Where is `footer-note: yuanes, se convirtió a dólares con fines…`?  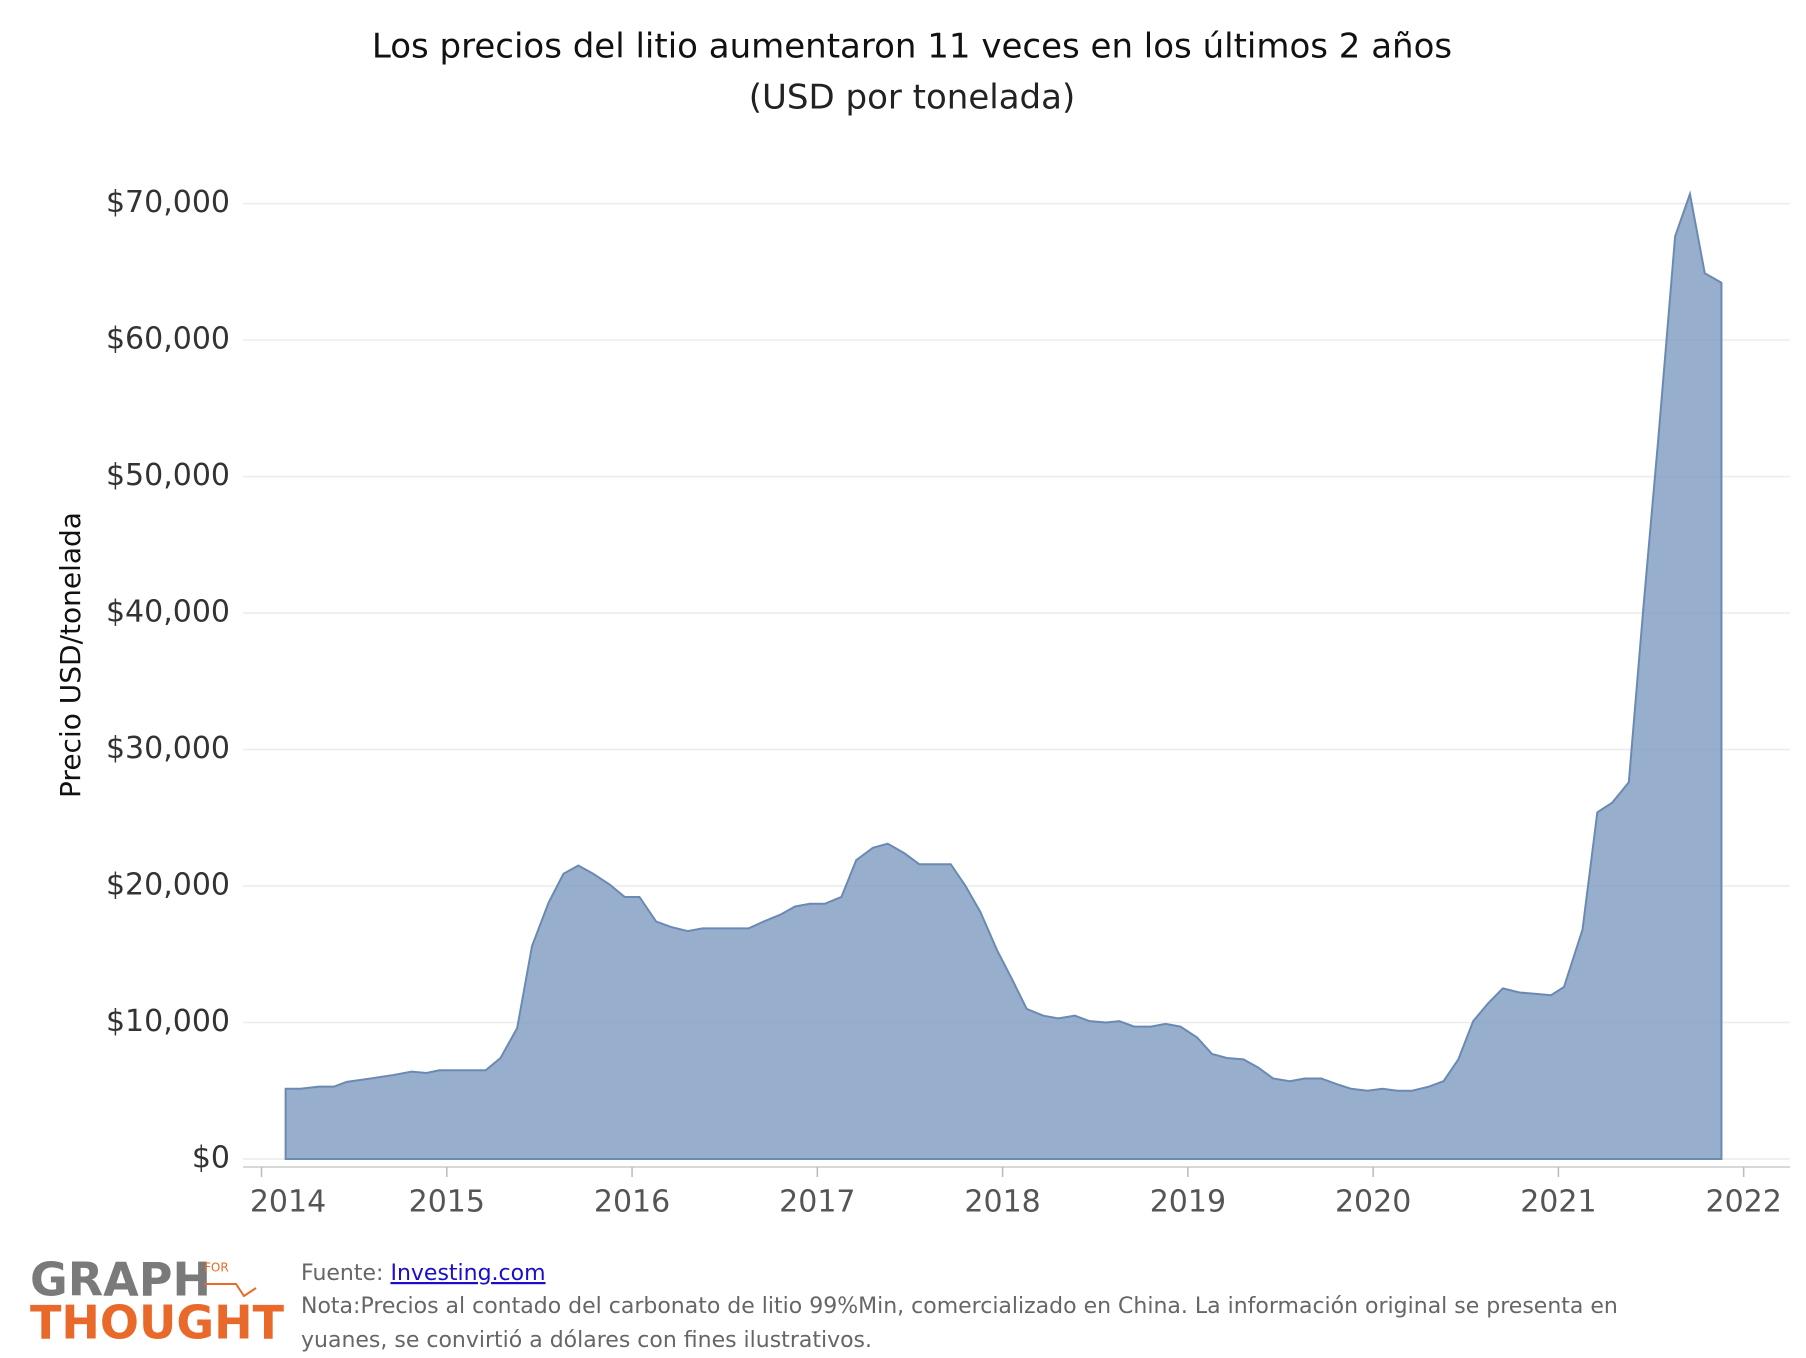
footer-note: yuanes, se convirtió a dólares con fines… is located at coordinates (586, 1340).